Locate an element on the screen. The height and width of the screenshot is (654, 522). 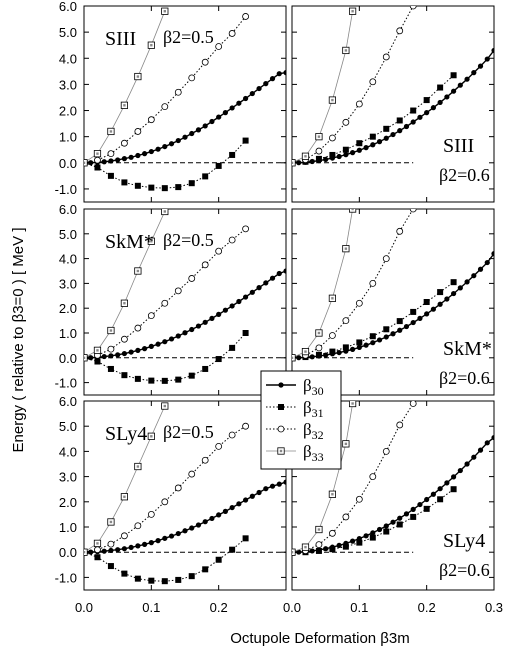
series-line-b32 is located at coordinates (353, 478).